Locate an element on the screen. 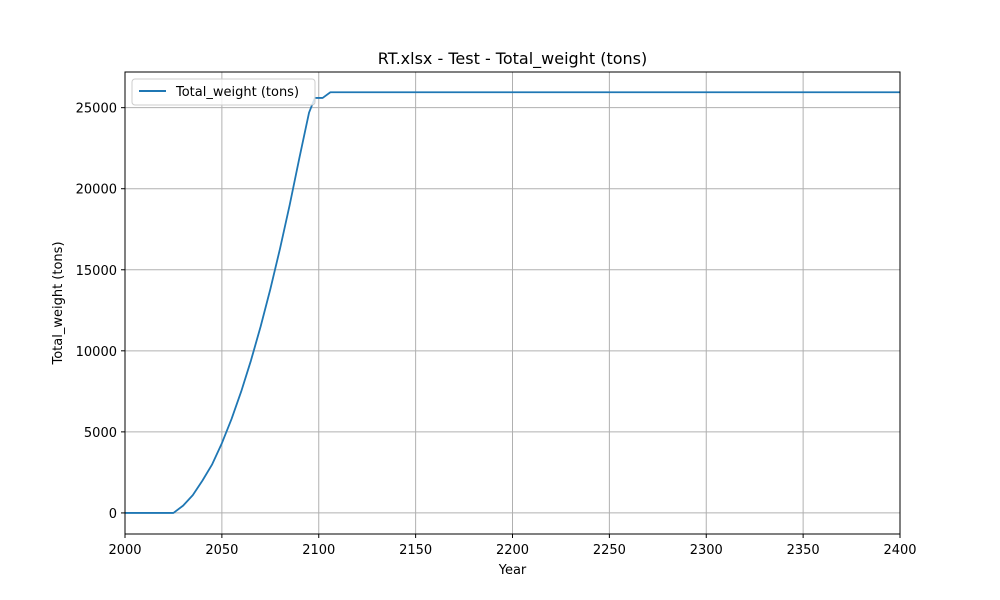 This screenshot has height=600, width=1000. y-tick-label: 10000 is located at coordinates (96, 352).